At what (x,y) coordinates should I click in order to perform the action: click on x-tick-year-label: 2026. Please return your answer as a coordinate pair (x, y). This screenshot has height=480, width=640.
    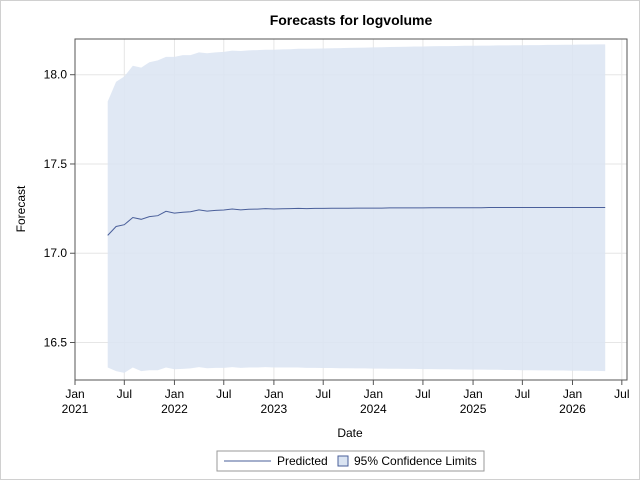
    Looking at the image, I should click on (572, 409).